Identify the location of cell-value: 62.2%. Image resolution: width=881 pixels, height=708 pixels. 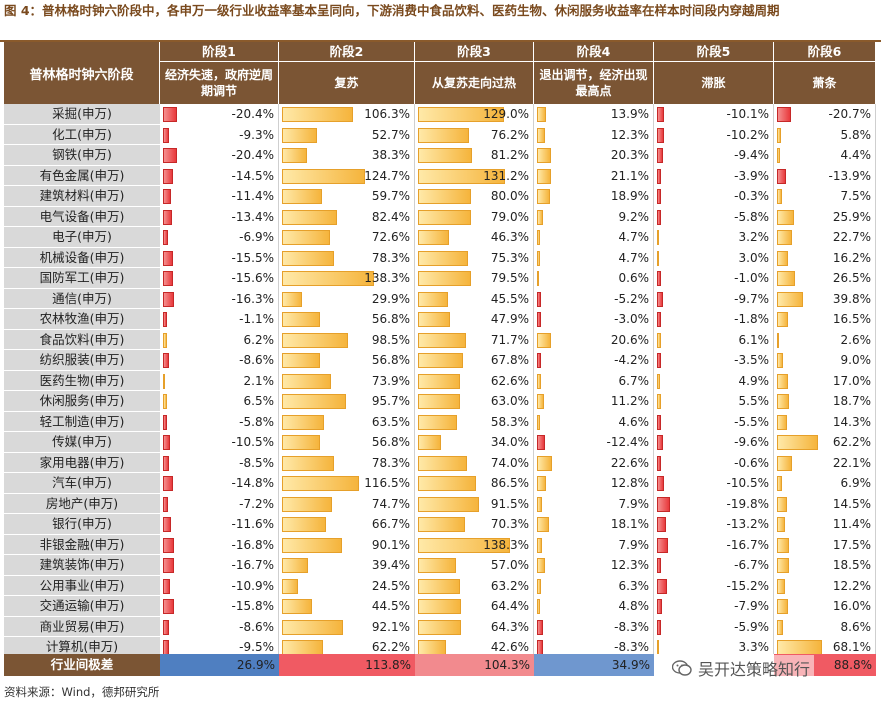
(390, 647).